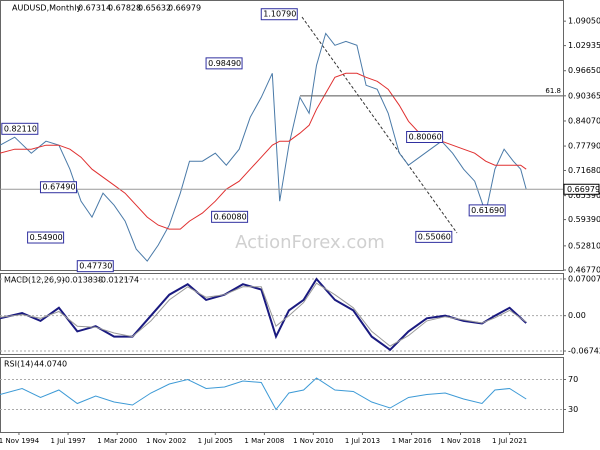 The height and width of the screenshot is (450, 600). I want to click on rsi-title: RSI(14), so click(18, 364).